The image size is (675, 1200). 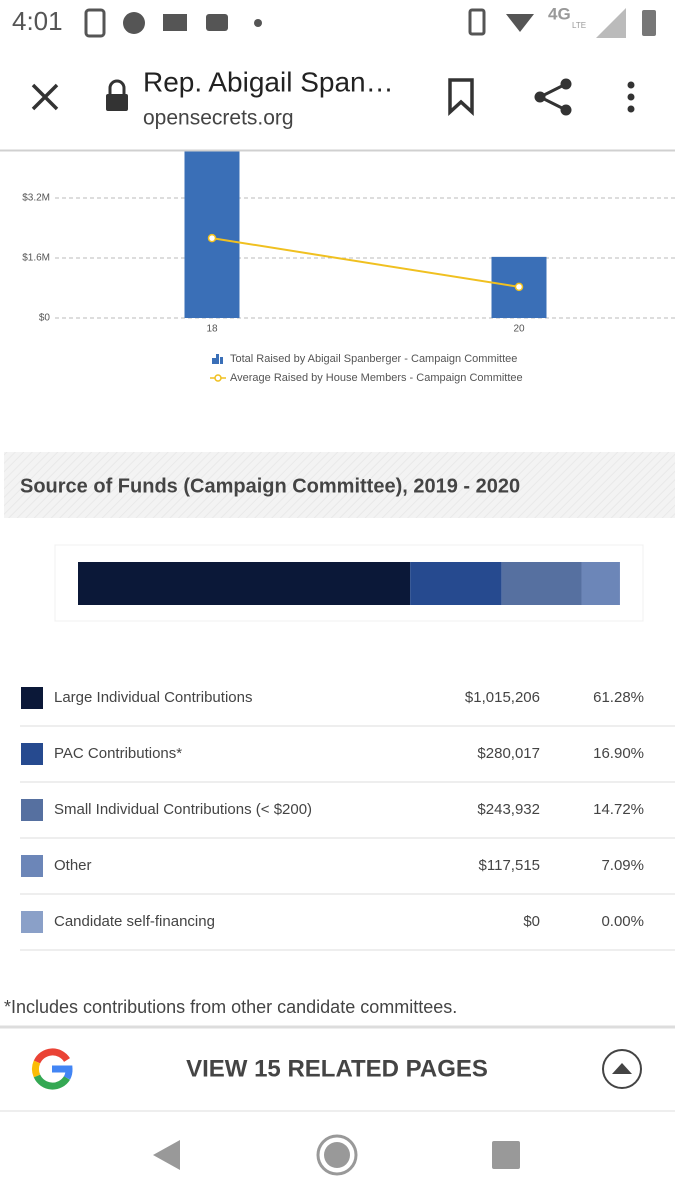 I want to click on header-bg, so click(x=337, y=75).